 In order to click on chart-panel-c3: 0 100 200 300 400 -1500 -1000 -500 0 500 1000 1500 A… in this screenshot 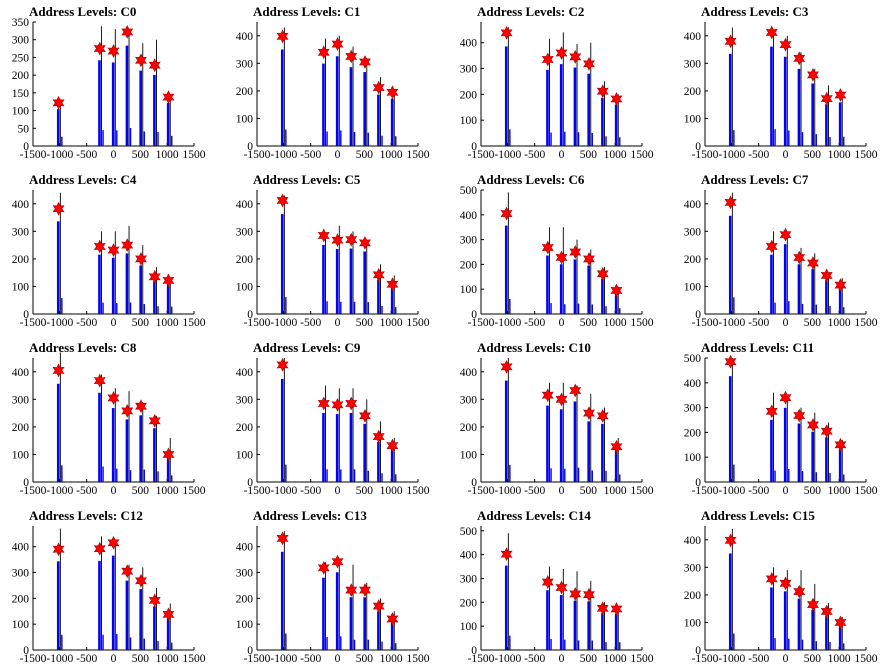, I will do `click(784, 84)`.